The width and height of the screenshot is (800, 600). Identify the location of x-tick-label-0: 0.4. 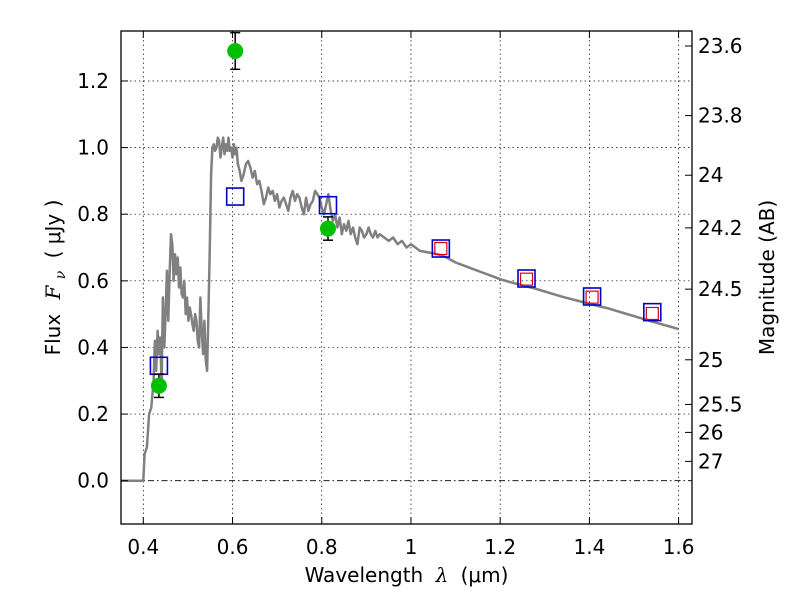
(143, 547).